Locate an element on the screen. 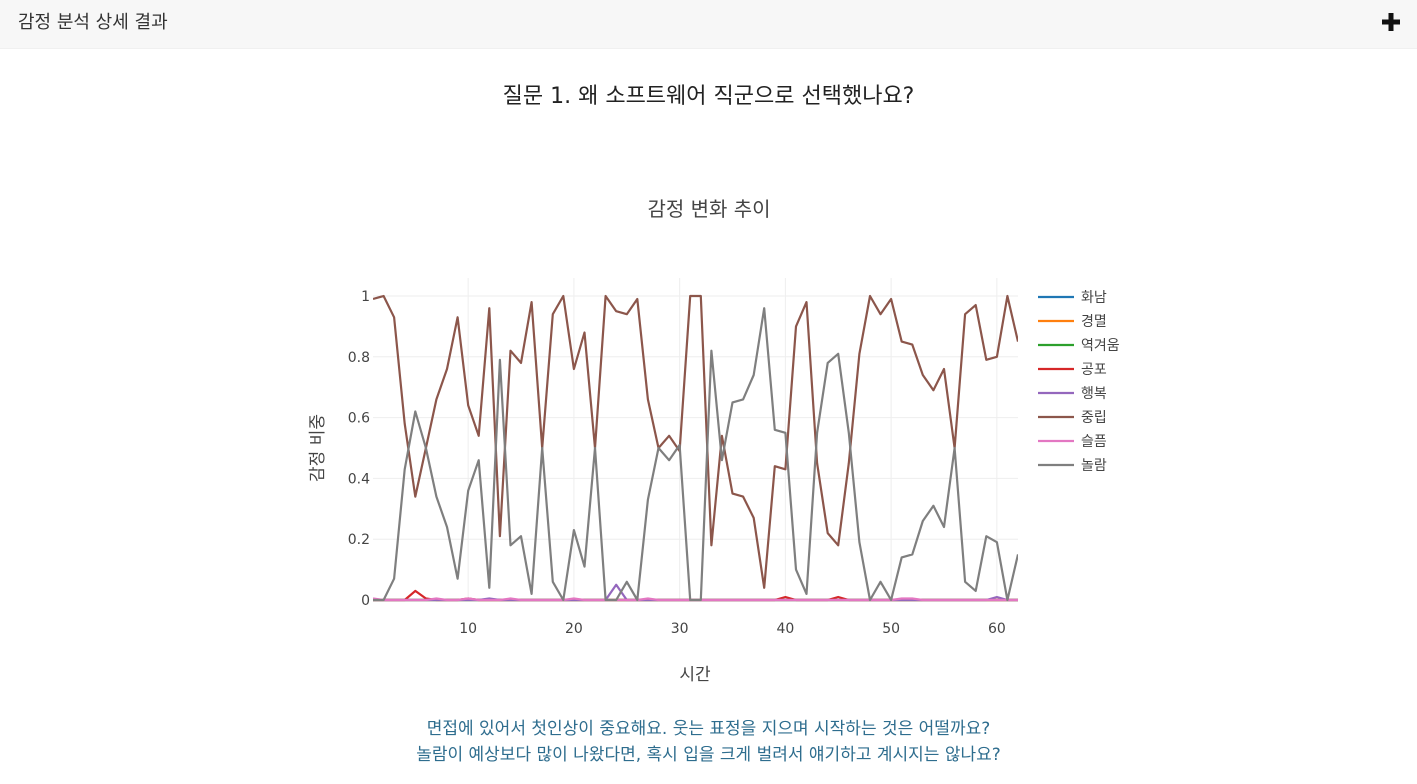  header-title: 감정 분석 상세 결과 is located at coordinates (93, 22).